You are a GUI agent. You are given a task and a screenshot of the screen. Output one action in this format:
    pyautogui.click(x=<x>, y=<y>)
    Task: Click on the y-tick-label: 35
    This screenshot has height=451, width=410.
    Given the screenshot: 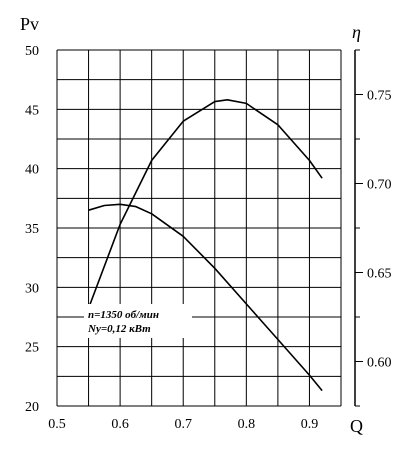 What is the action you would take?
    pyautogui.click(x=32, y=229)
    